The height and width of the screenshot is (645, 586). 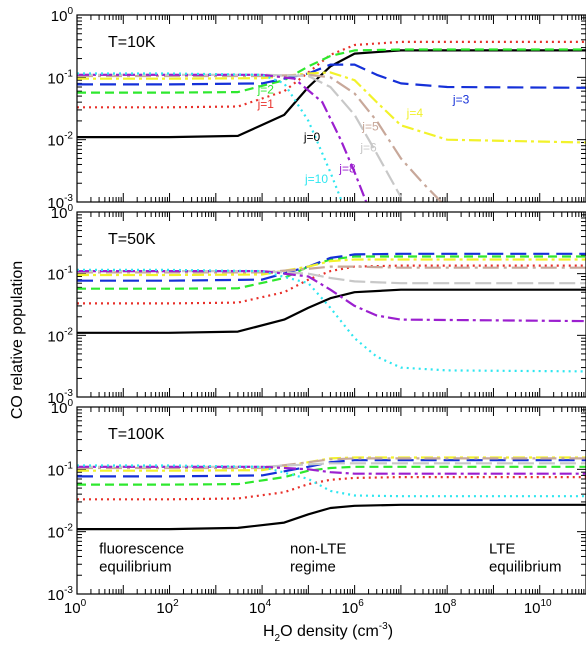 What do you see at coordinates (368, 147) in the screenshot?
I see `curve-label: j=6` at bounding box center [368, 147].